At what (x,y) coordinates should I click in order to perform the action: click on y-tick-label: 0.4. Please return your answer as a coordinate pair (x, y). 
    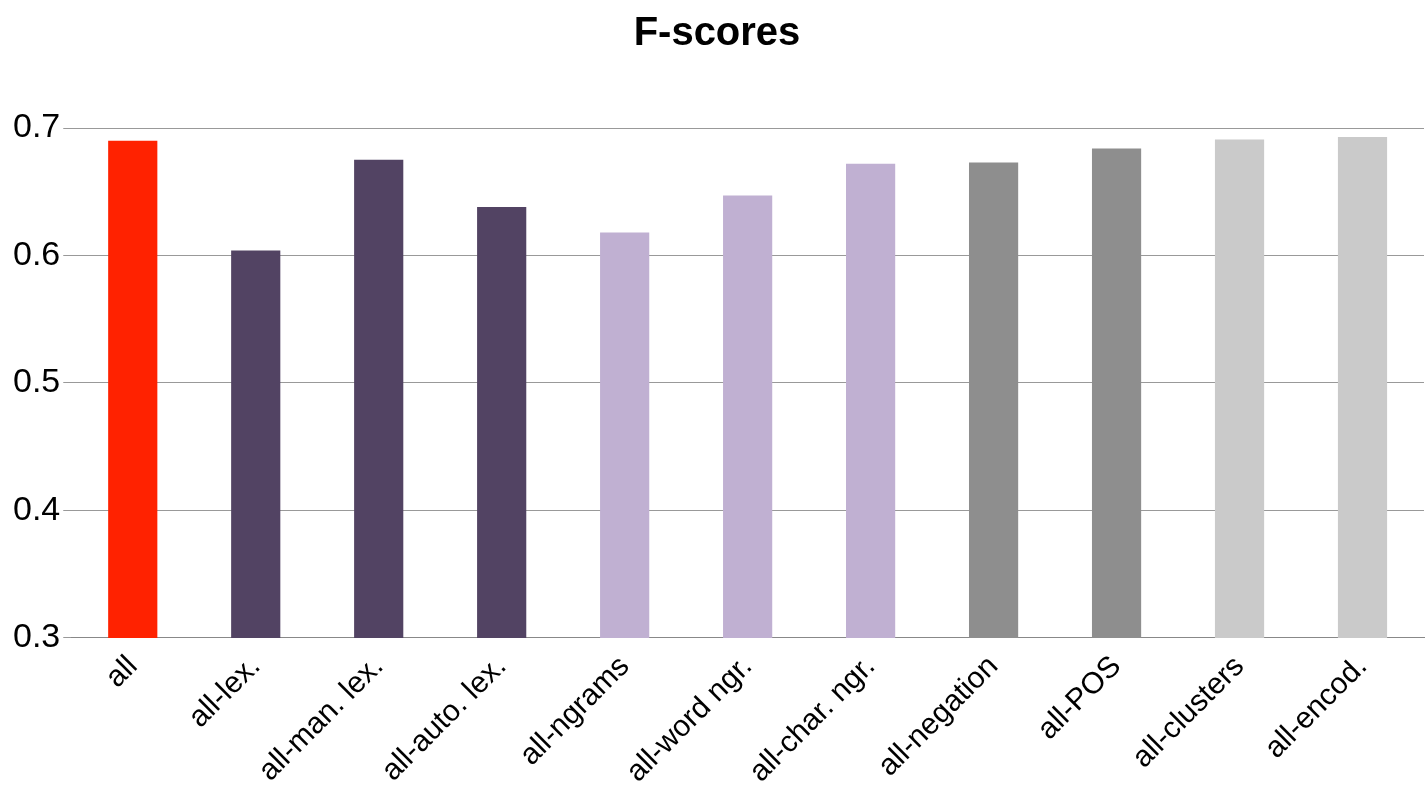
    Looking at the image, I should click on (37, 507).